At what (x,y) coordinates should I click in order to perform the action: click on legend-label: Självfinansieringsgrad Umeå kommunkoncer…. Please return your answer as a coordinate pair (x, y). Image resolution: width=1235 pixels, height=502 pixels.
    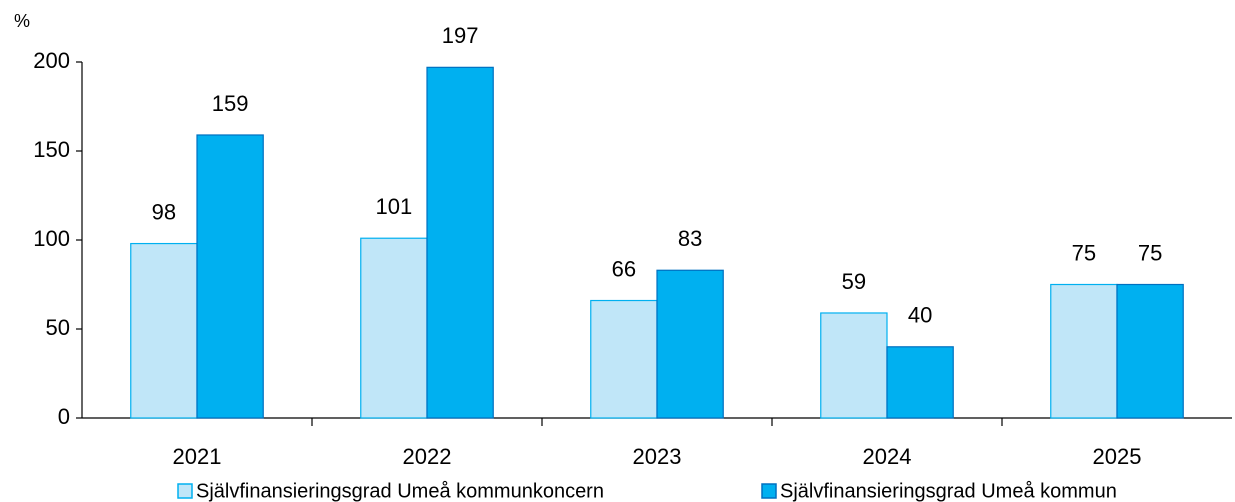
    Looking at the image, I should click on (400, 491).